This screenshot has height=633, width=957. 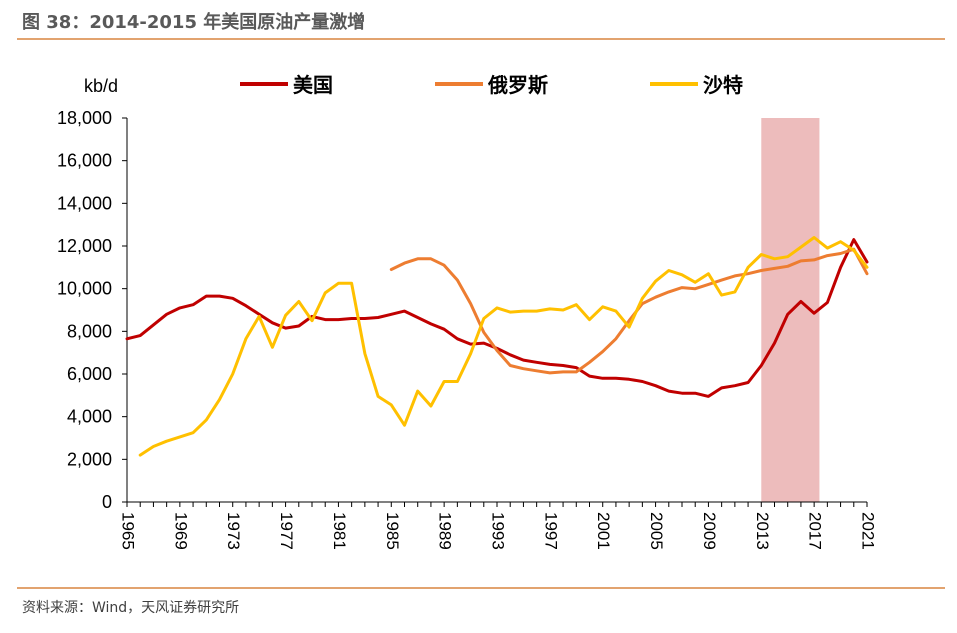 What do you see at coordinates (815, 531) in the screenshot?
I see `x-tick-label: 2017` at bounding box center [815, 531].